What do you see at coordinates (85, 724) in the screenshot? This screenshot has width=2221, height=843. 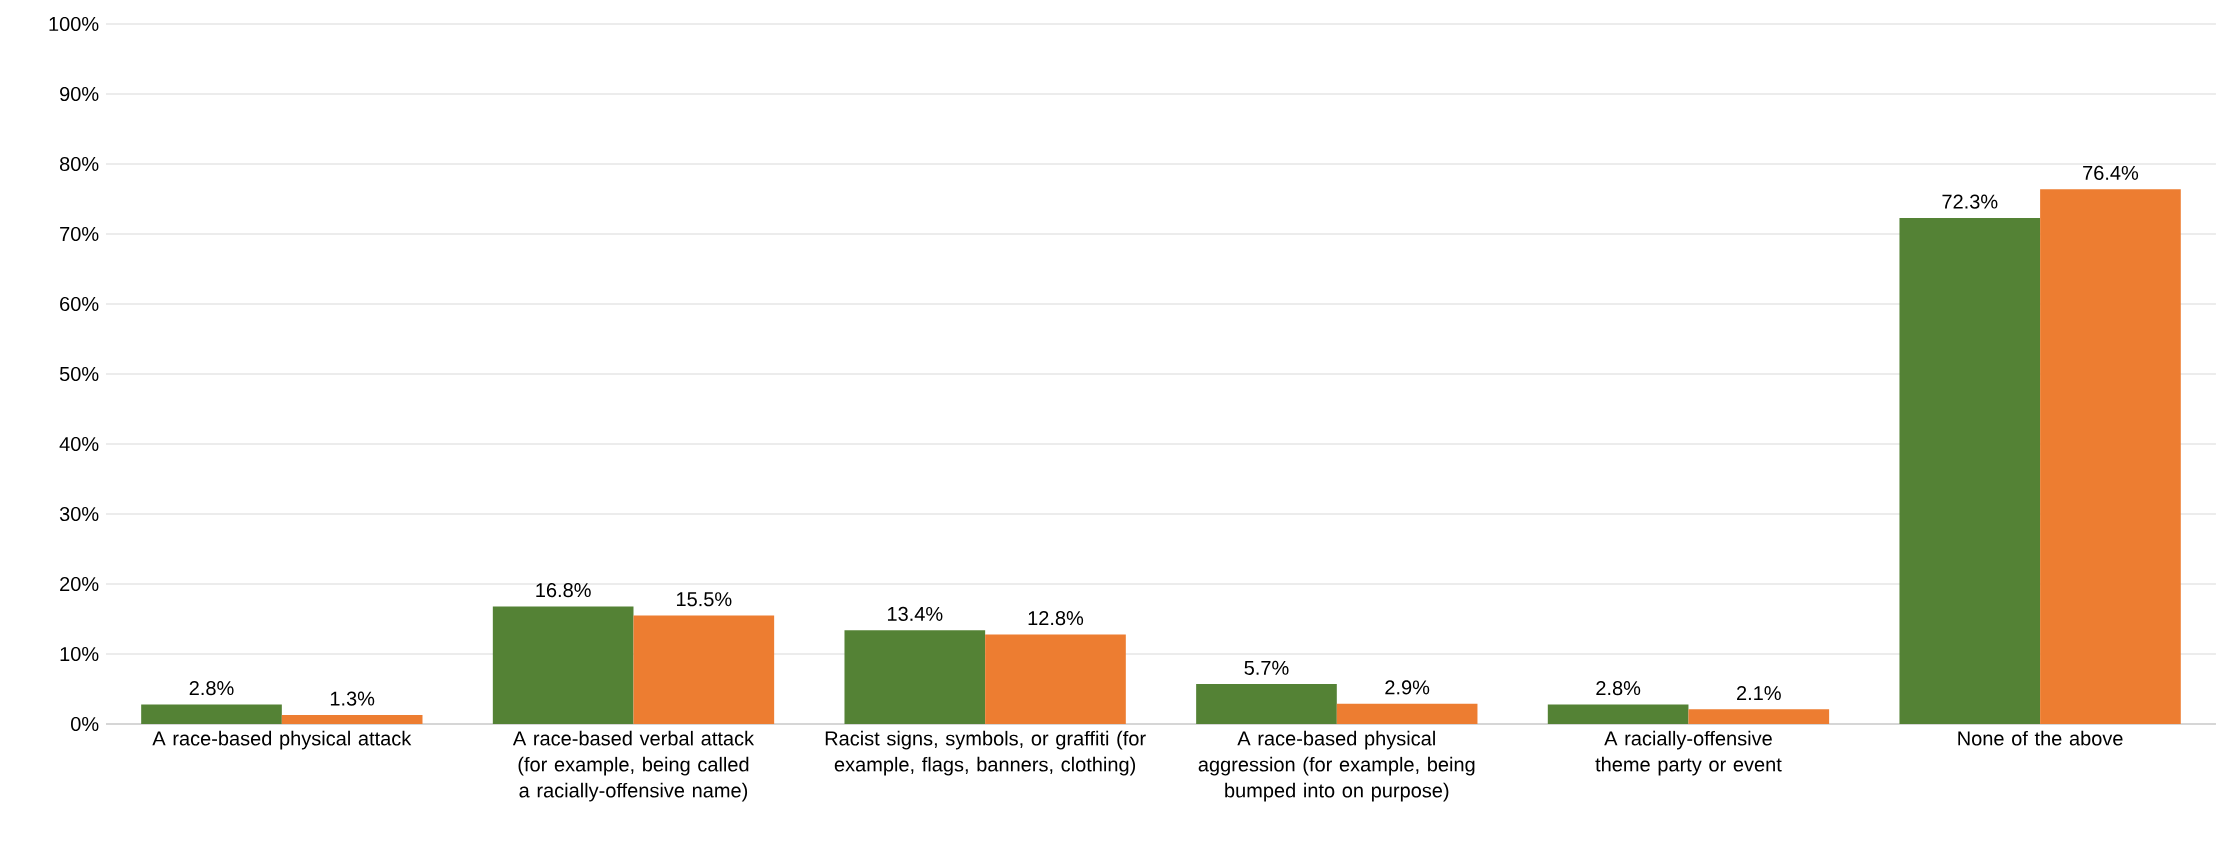 I see `y-tick-label: 0%` at bounding box center [85, 724].